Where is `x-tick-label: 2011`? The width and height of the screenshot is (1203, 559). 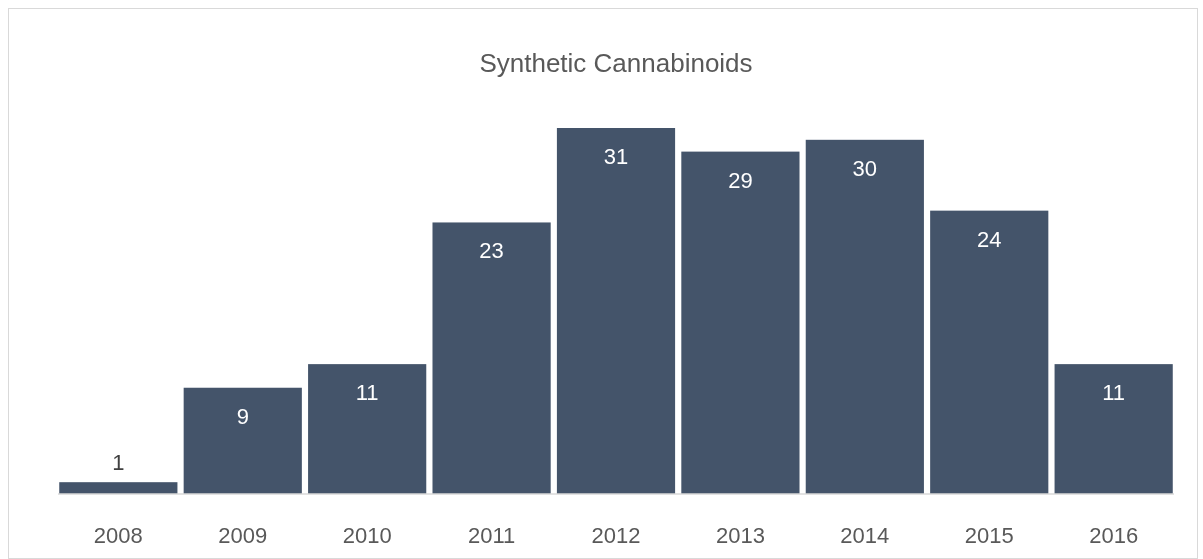 x-tick-label: 2011 is located at coordinates (491, 535).